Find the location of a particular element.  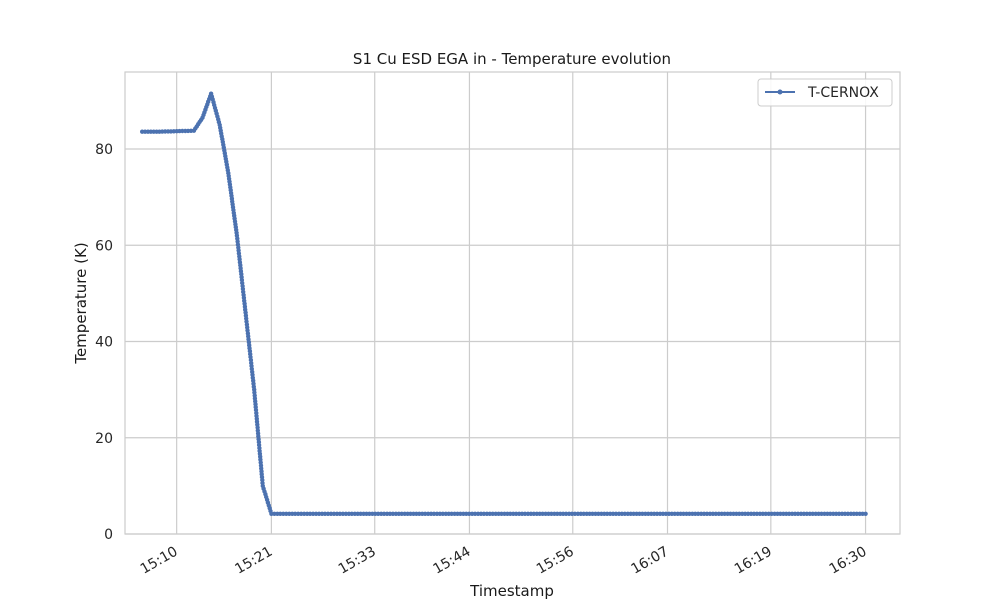

legend: T-CERNOX is located at coordinates (825, 92).